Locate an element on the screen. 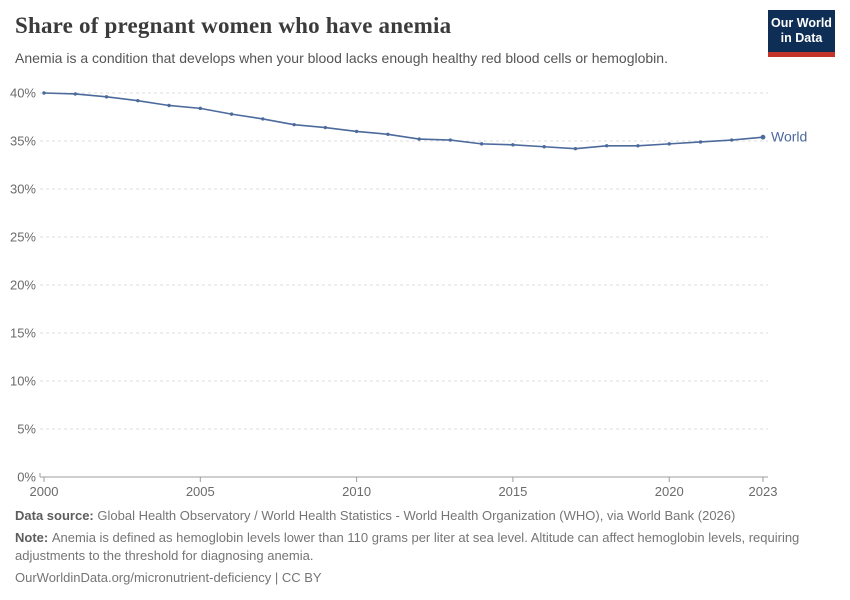  series-line is located at coordinates (403, 121).